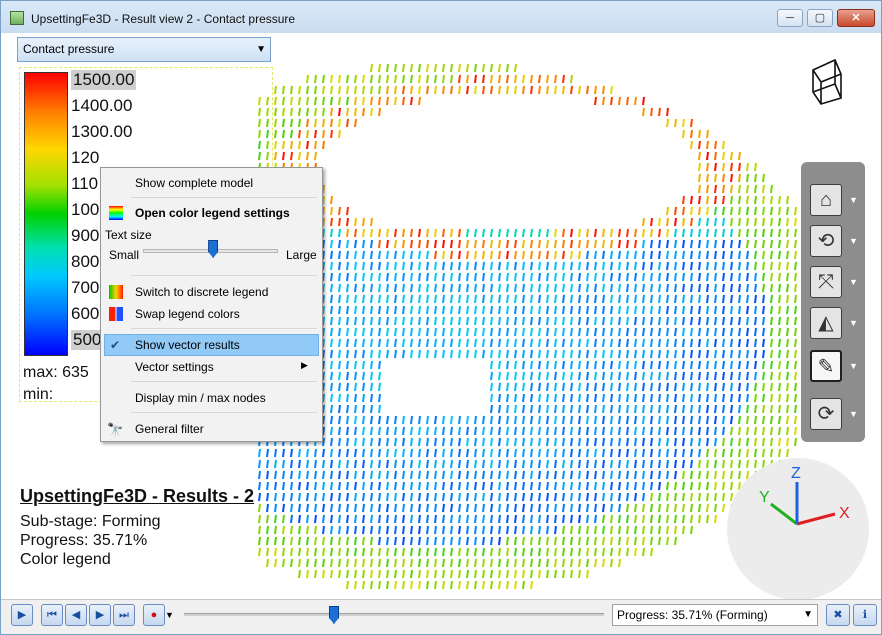  I want to click on menu-open-color-legend-settings: Open color legend settings, so click(212, 213).